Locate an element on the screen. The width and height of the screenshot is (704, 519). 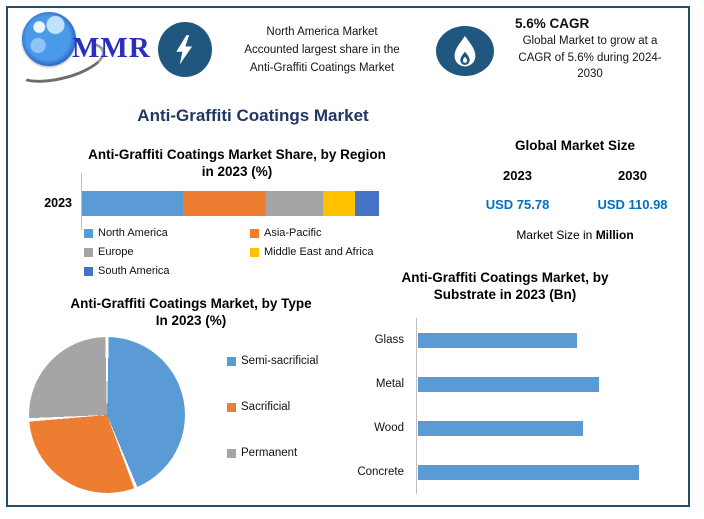
legend-item-middle-east-and-africa: Middle East and Africa is located at coordinates (323, 252).